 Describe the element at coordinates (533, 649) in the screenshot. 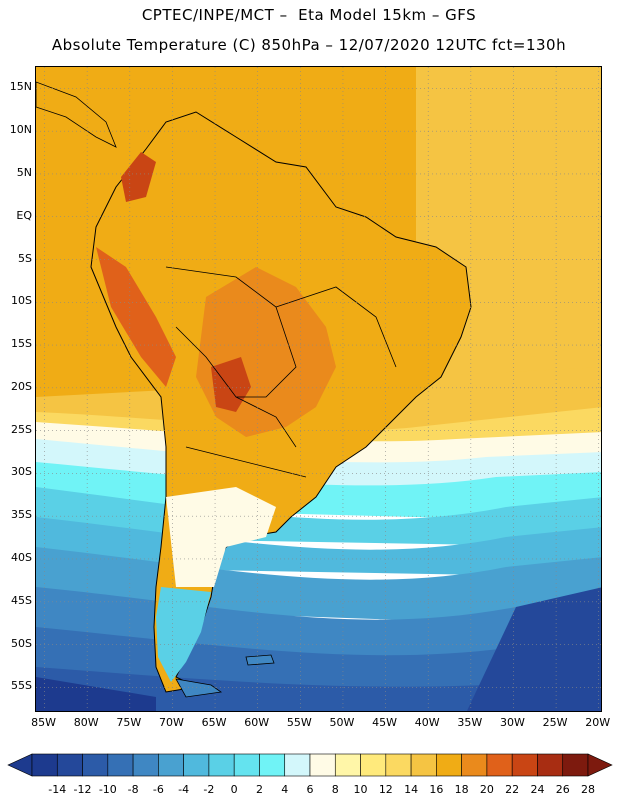

I see `field-band-m12` at that location.